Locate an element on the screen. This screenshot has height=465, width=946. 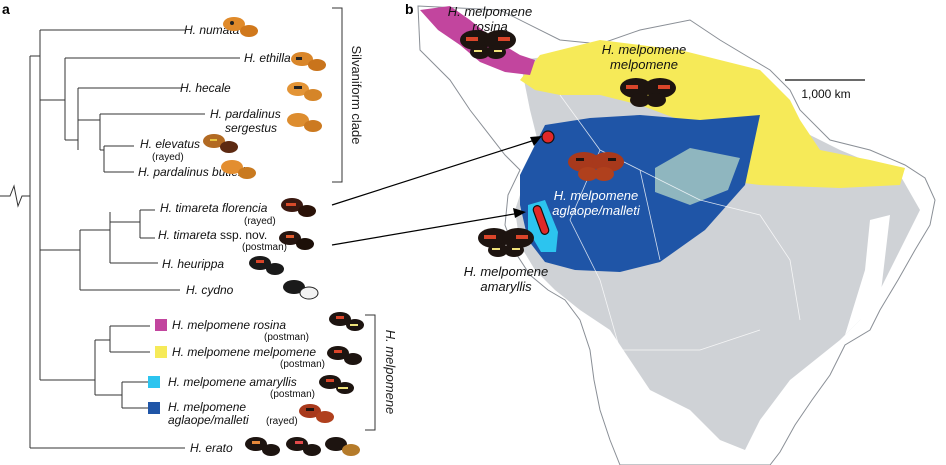
swatch-melpomene is located at coordinates (161, 352).